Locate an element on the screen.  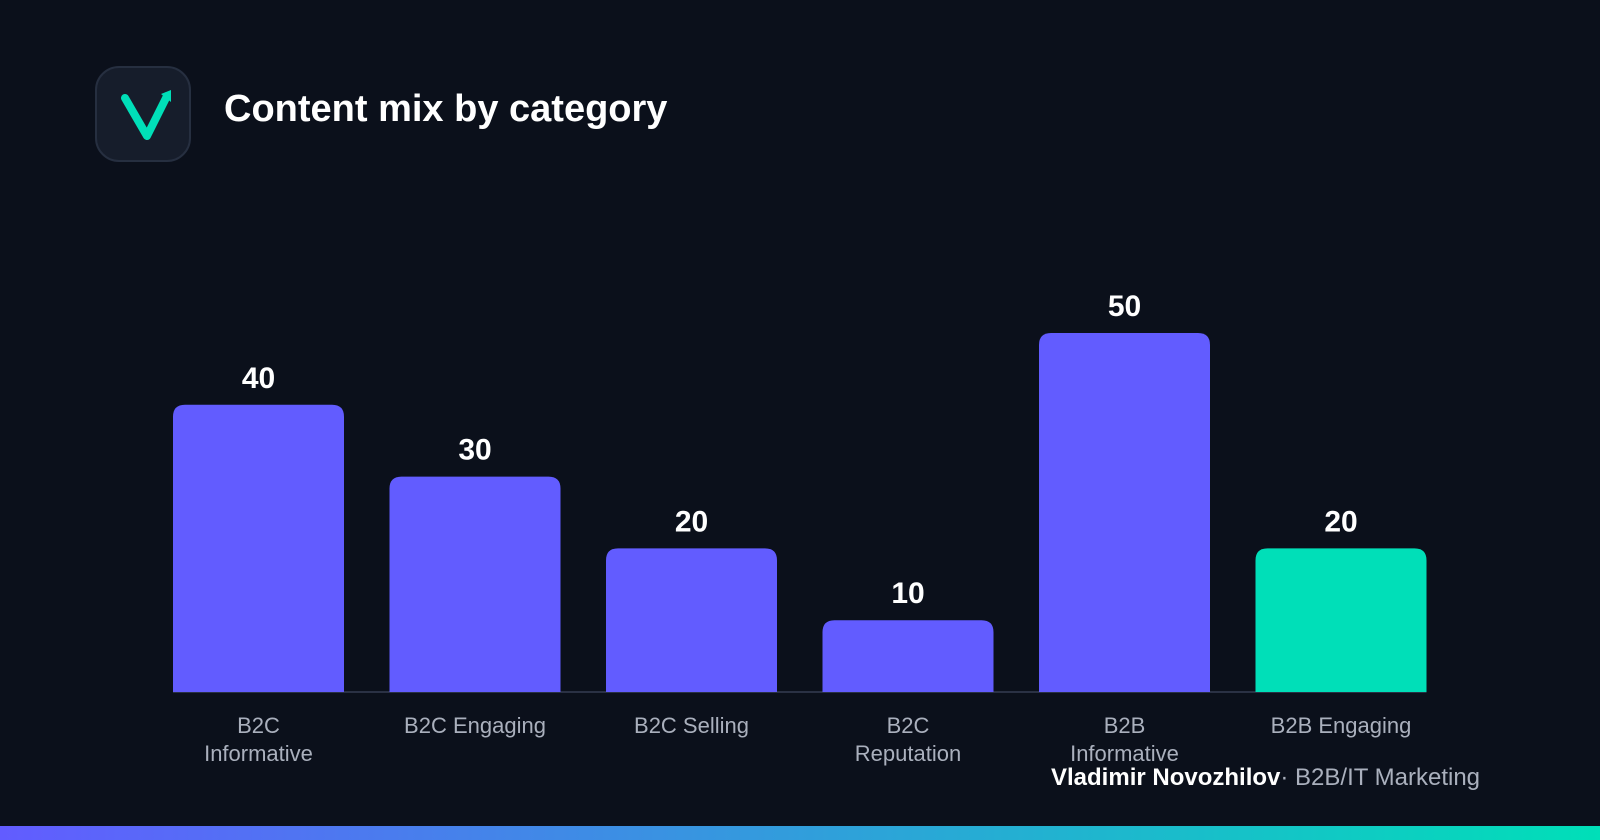
data-label-5: 20 is located at coordinates (1340, 521).